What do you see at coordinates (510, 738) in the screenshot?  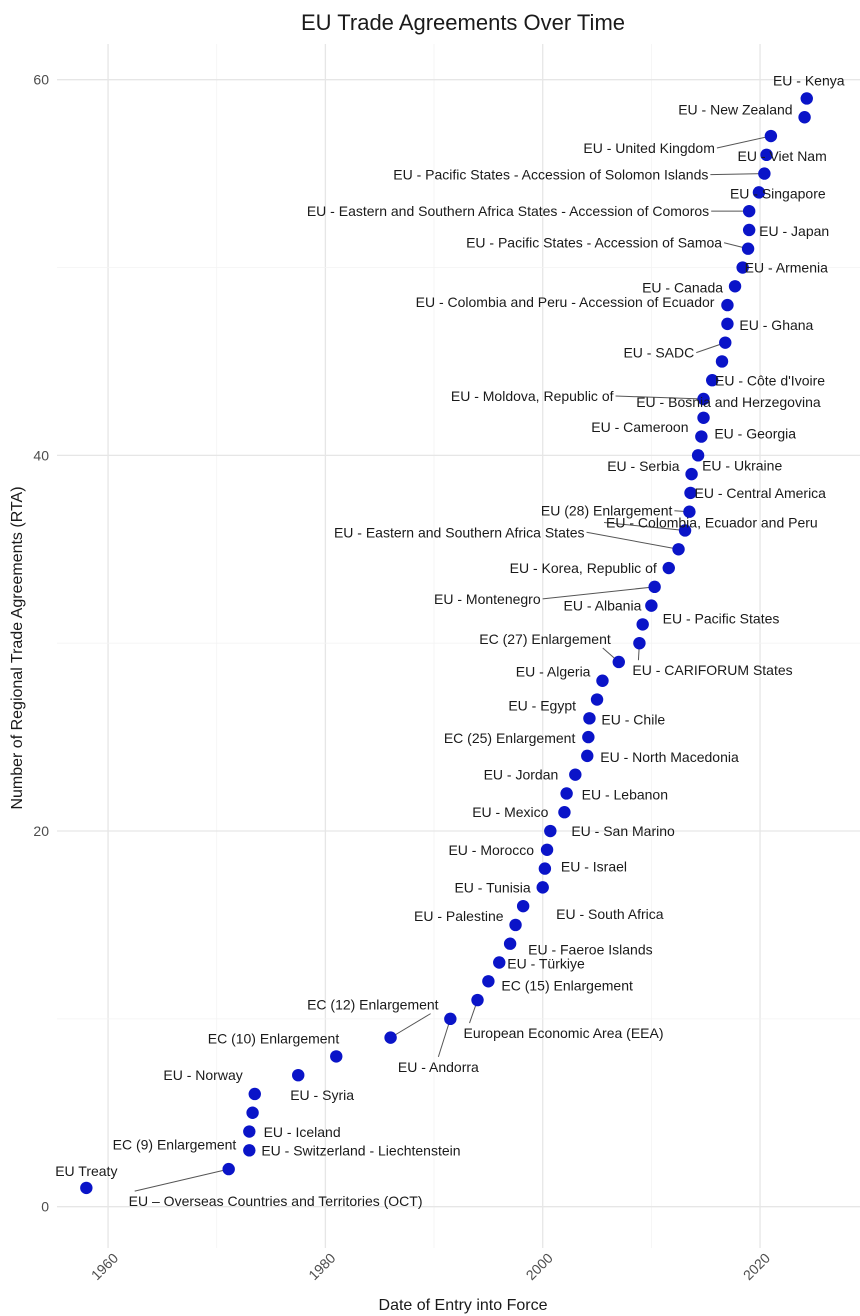 I see `point-label: EC (25) Enlargement` at bounding box center [510, 738].